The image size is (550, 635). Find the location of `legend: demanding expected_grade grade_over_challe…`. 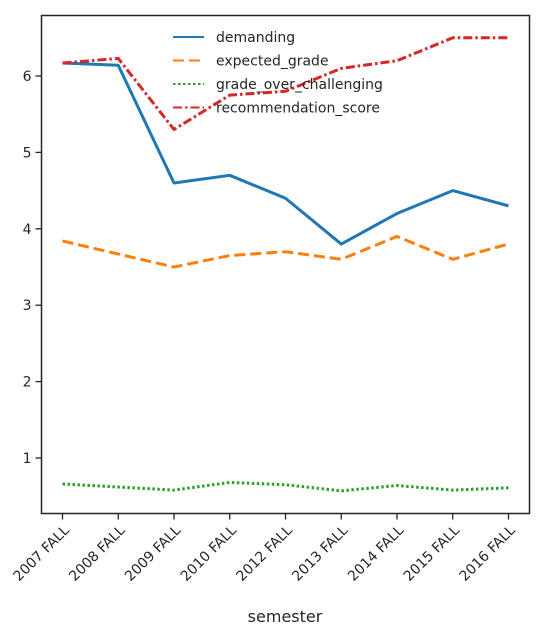

legend: demanding expected_grade grade_over_challe… is located at coordinates (278, 73).